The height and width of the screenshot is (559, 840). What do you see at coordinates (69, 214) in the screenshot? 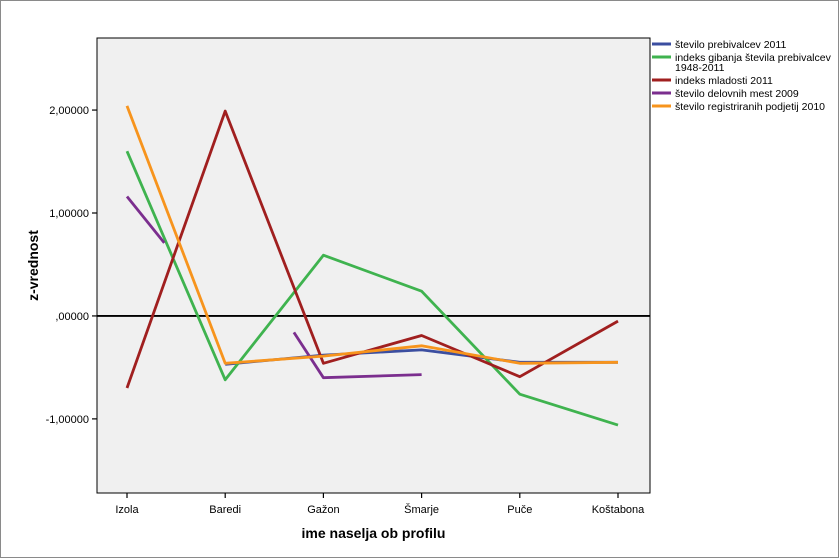
I see `y-tick-label: 1,00000` at bounding box center [69, 214].